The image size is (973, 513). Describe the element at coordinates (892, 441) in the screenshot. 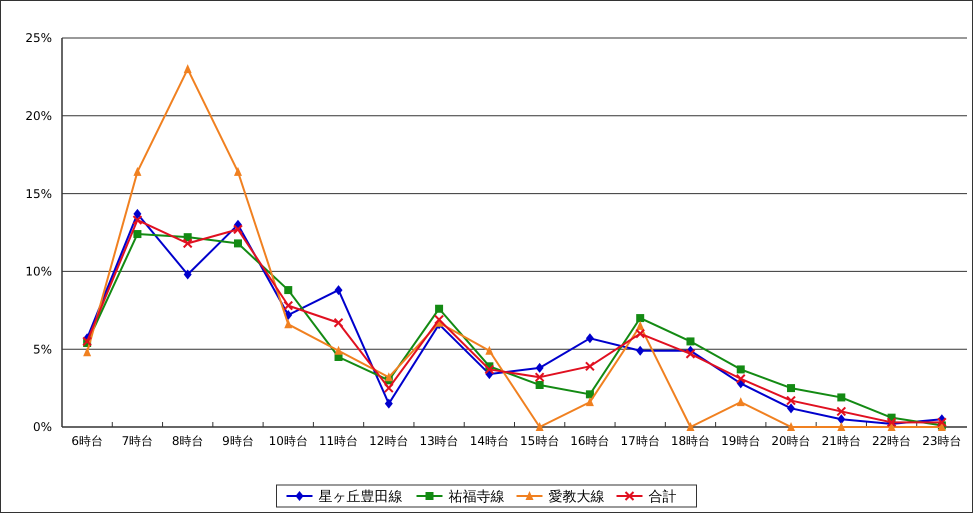

I see `x-tick-label: 22時台` at that location.